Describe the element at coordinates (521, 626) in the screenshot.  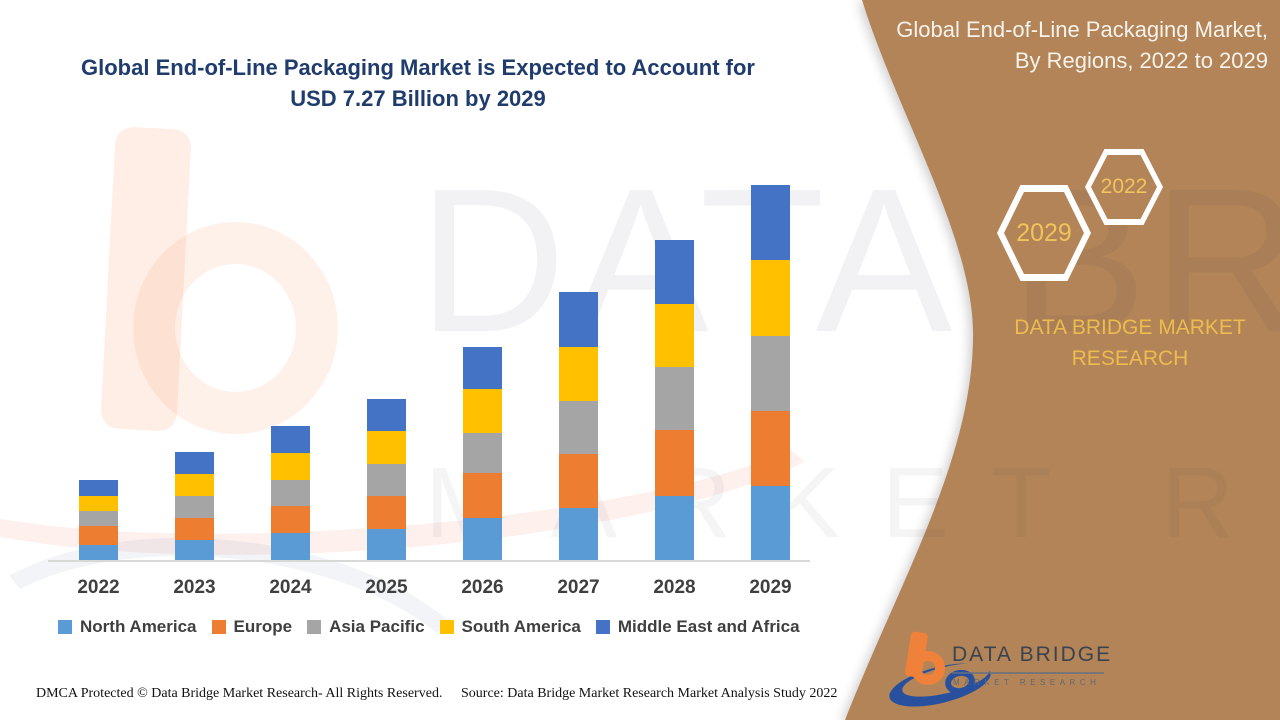
I see `legend-label: South America` at that location.